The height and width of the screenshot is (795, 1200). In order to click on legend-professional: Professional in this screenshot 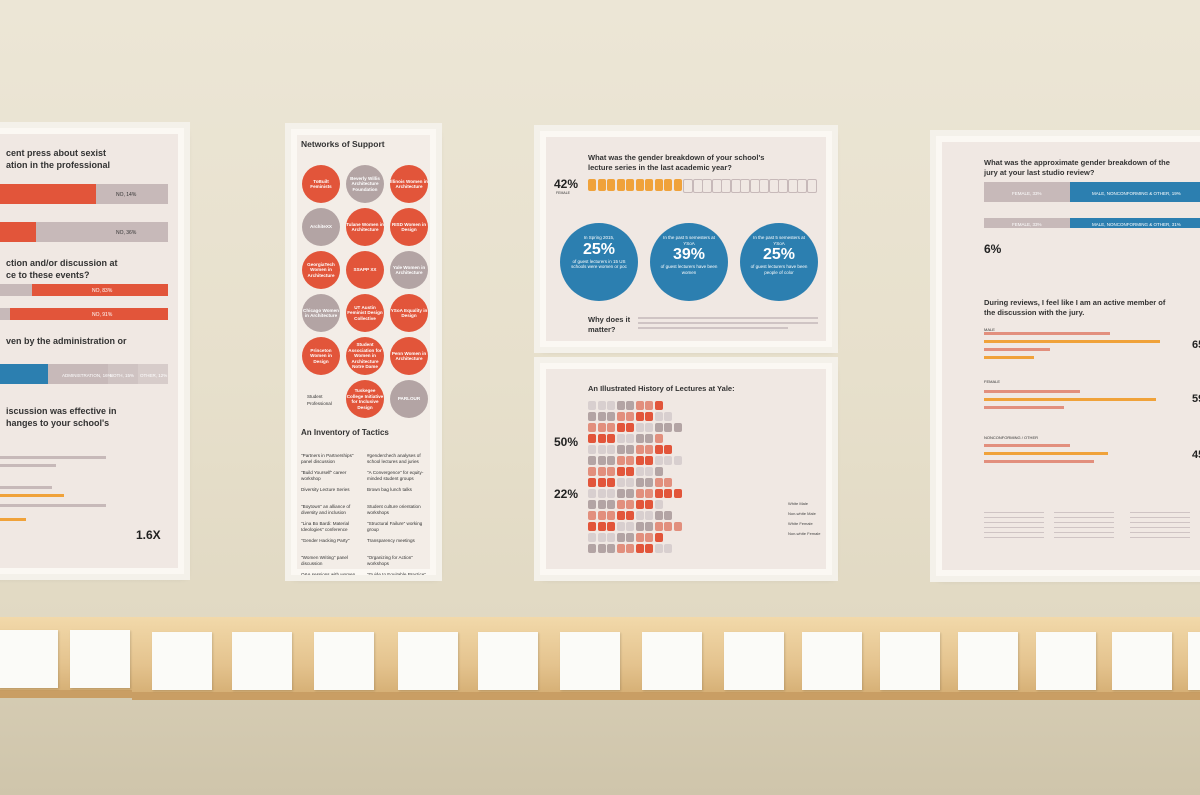, I will do `click(319, 403)`.